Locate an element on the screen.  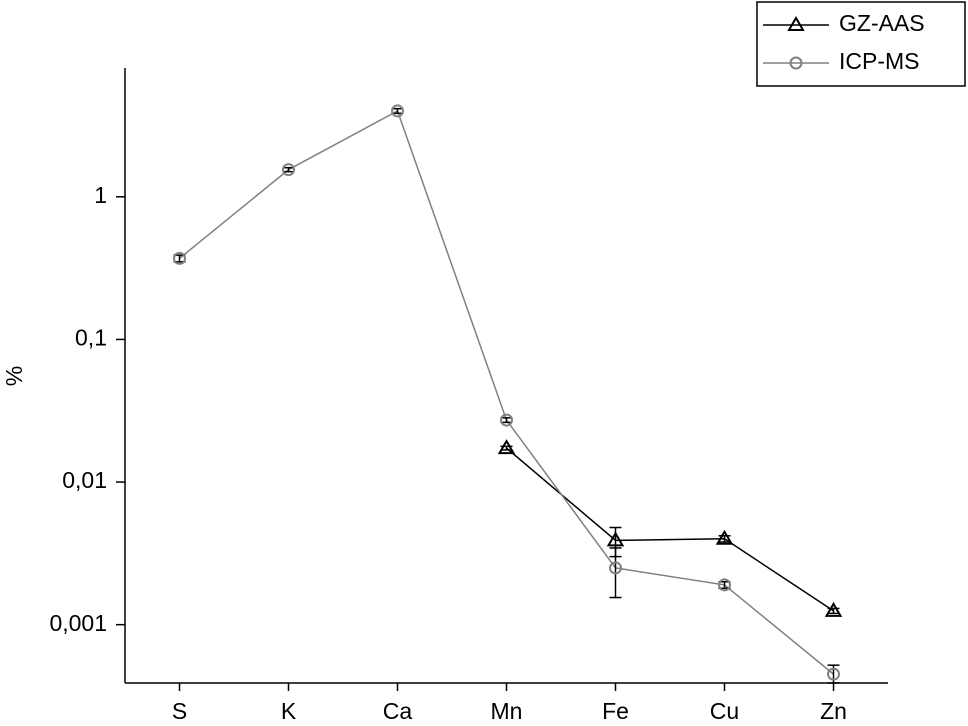
legend-label: ICP-MS is located at coordinates (879, 61).